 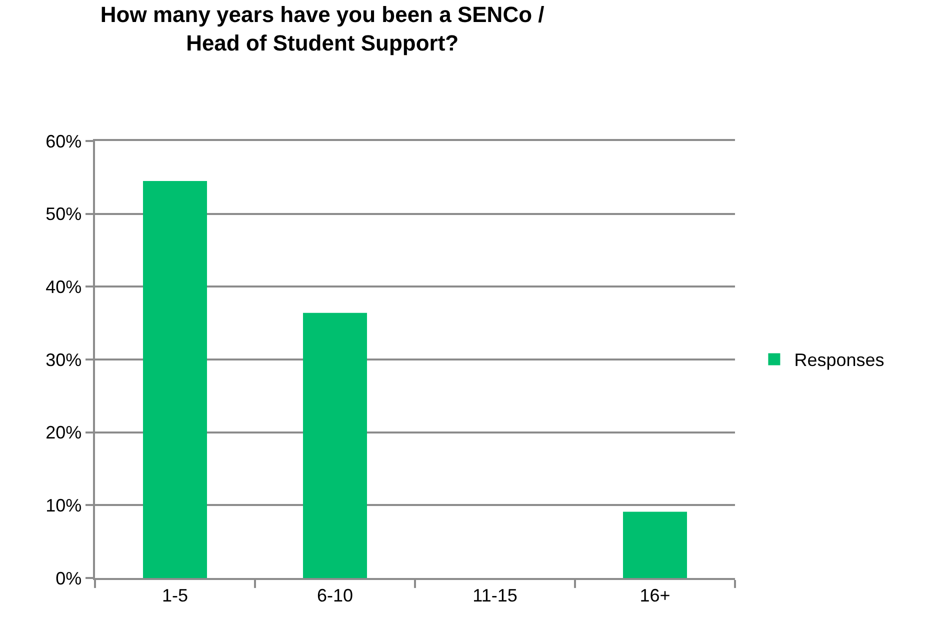 I want to click on y-tick-label: 30%, so click(x=64, y=360).